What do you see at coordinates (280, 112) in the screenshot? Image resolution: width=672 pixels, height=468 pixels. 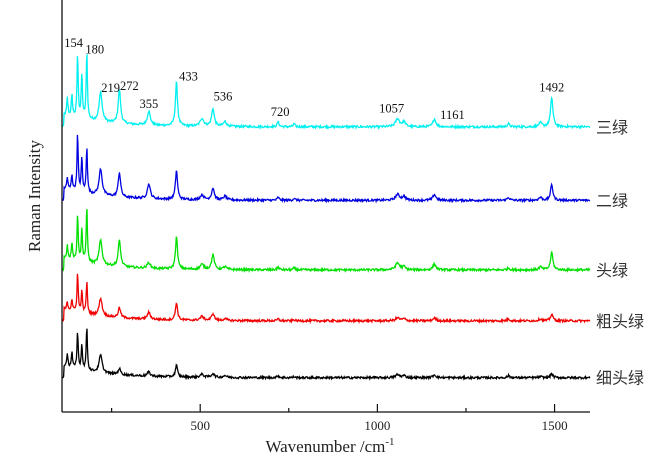 I see `peak-label-720: 720` at bounding box center [280, 112].